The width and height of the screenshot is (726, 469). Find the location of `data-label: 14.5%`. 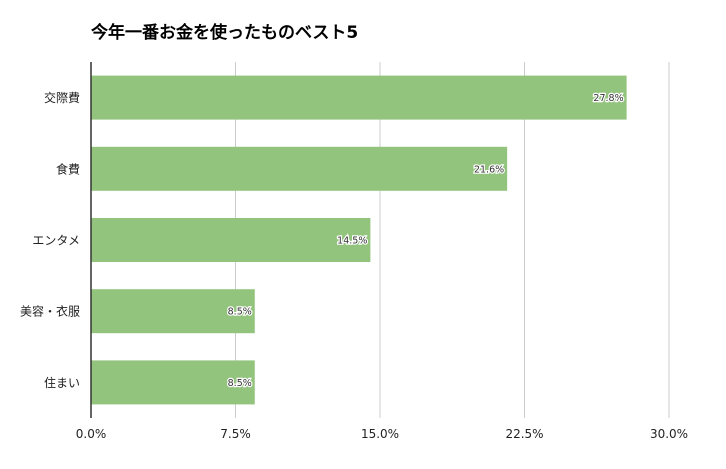

data-label: 14.5% is located at coordinates (352, 241).